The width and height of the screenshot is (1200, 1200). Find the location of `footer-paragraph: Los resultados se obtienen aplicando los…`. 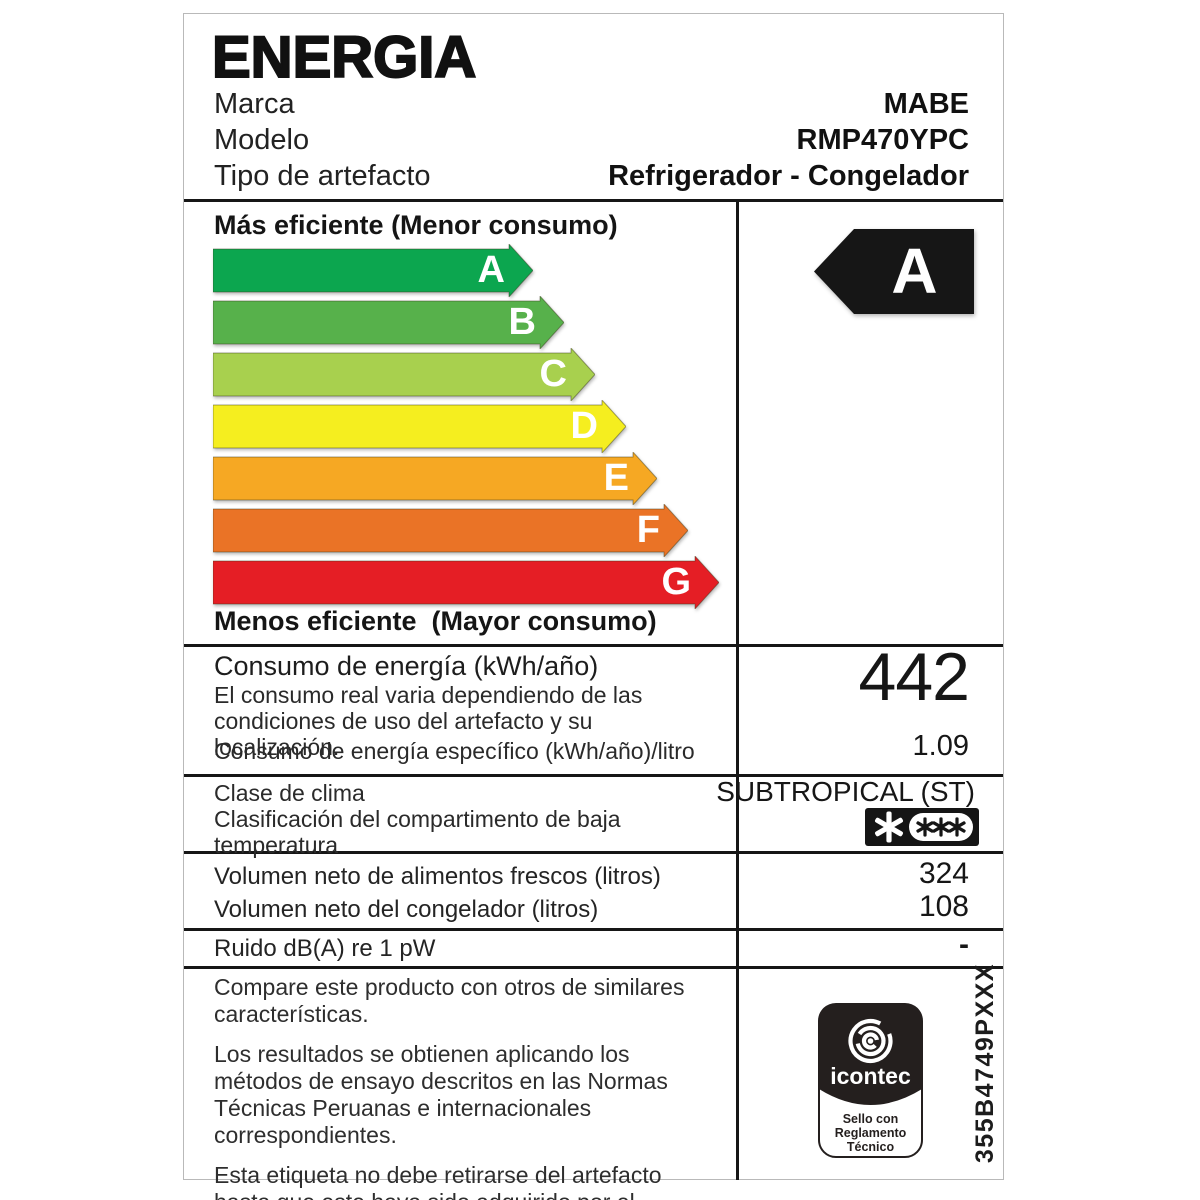

footer-paragraph: Los resultados se obtienen aplicando los… is located at coordinates (441, 1094).